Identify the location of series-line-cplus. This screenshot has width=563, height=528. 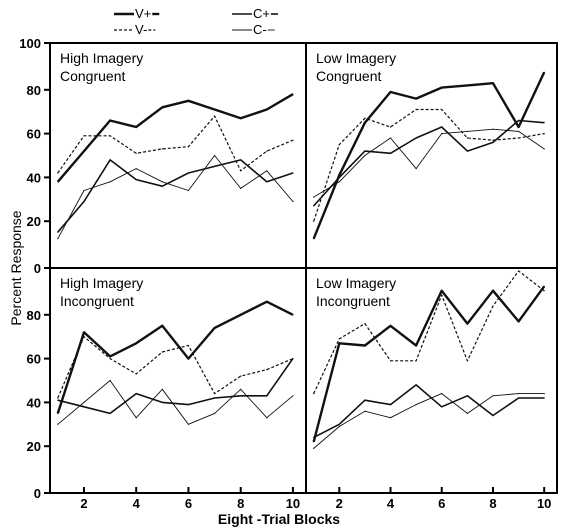
(175, 196).